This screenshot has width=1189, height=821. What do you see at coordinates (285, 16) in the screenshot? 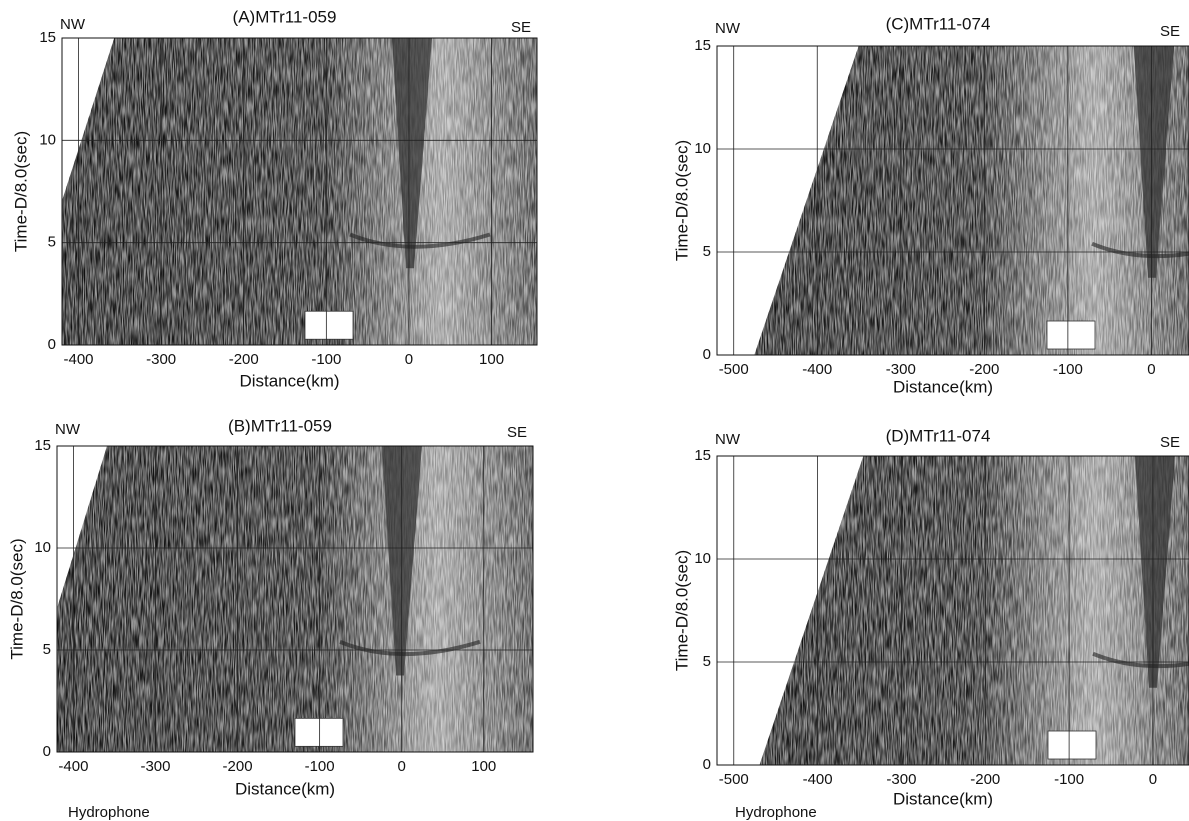
I see `chart-title: (A)MTr11-059` at bounding box center [285, 16].